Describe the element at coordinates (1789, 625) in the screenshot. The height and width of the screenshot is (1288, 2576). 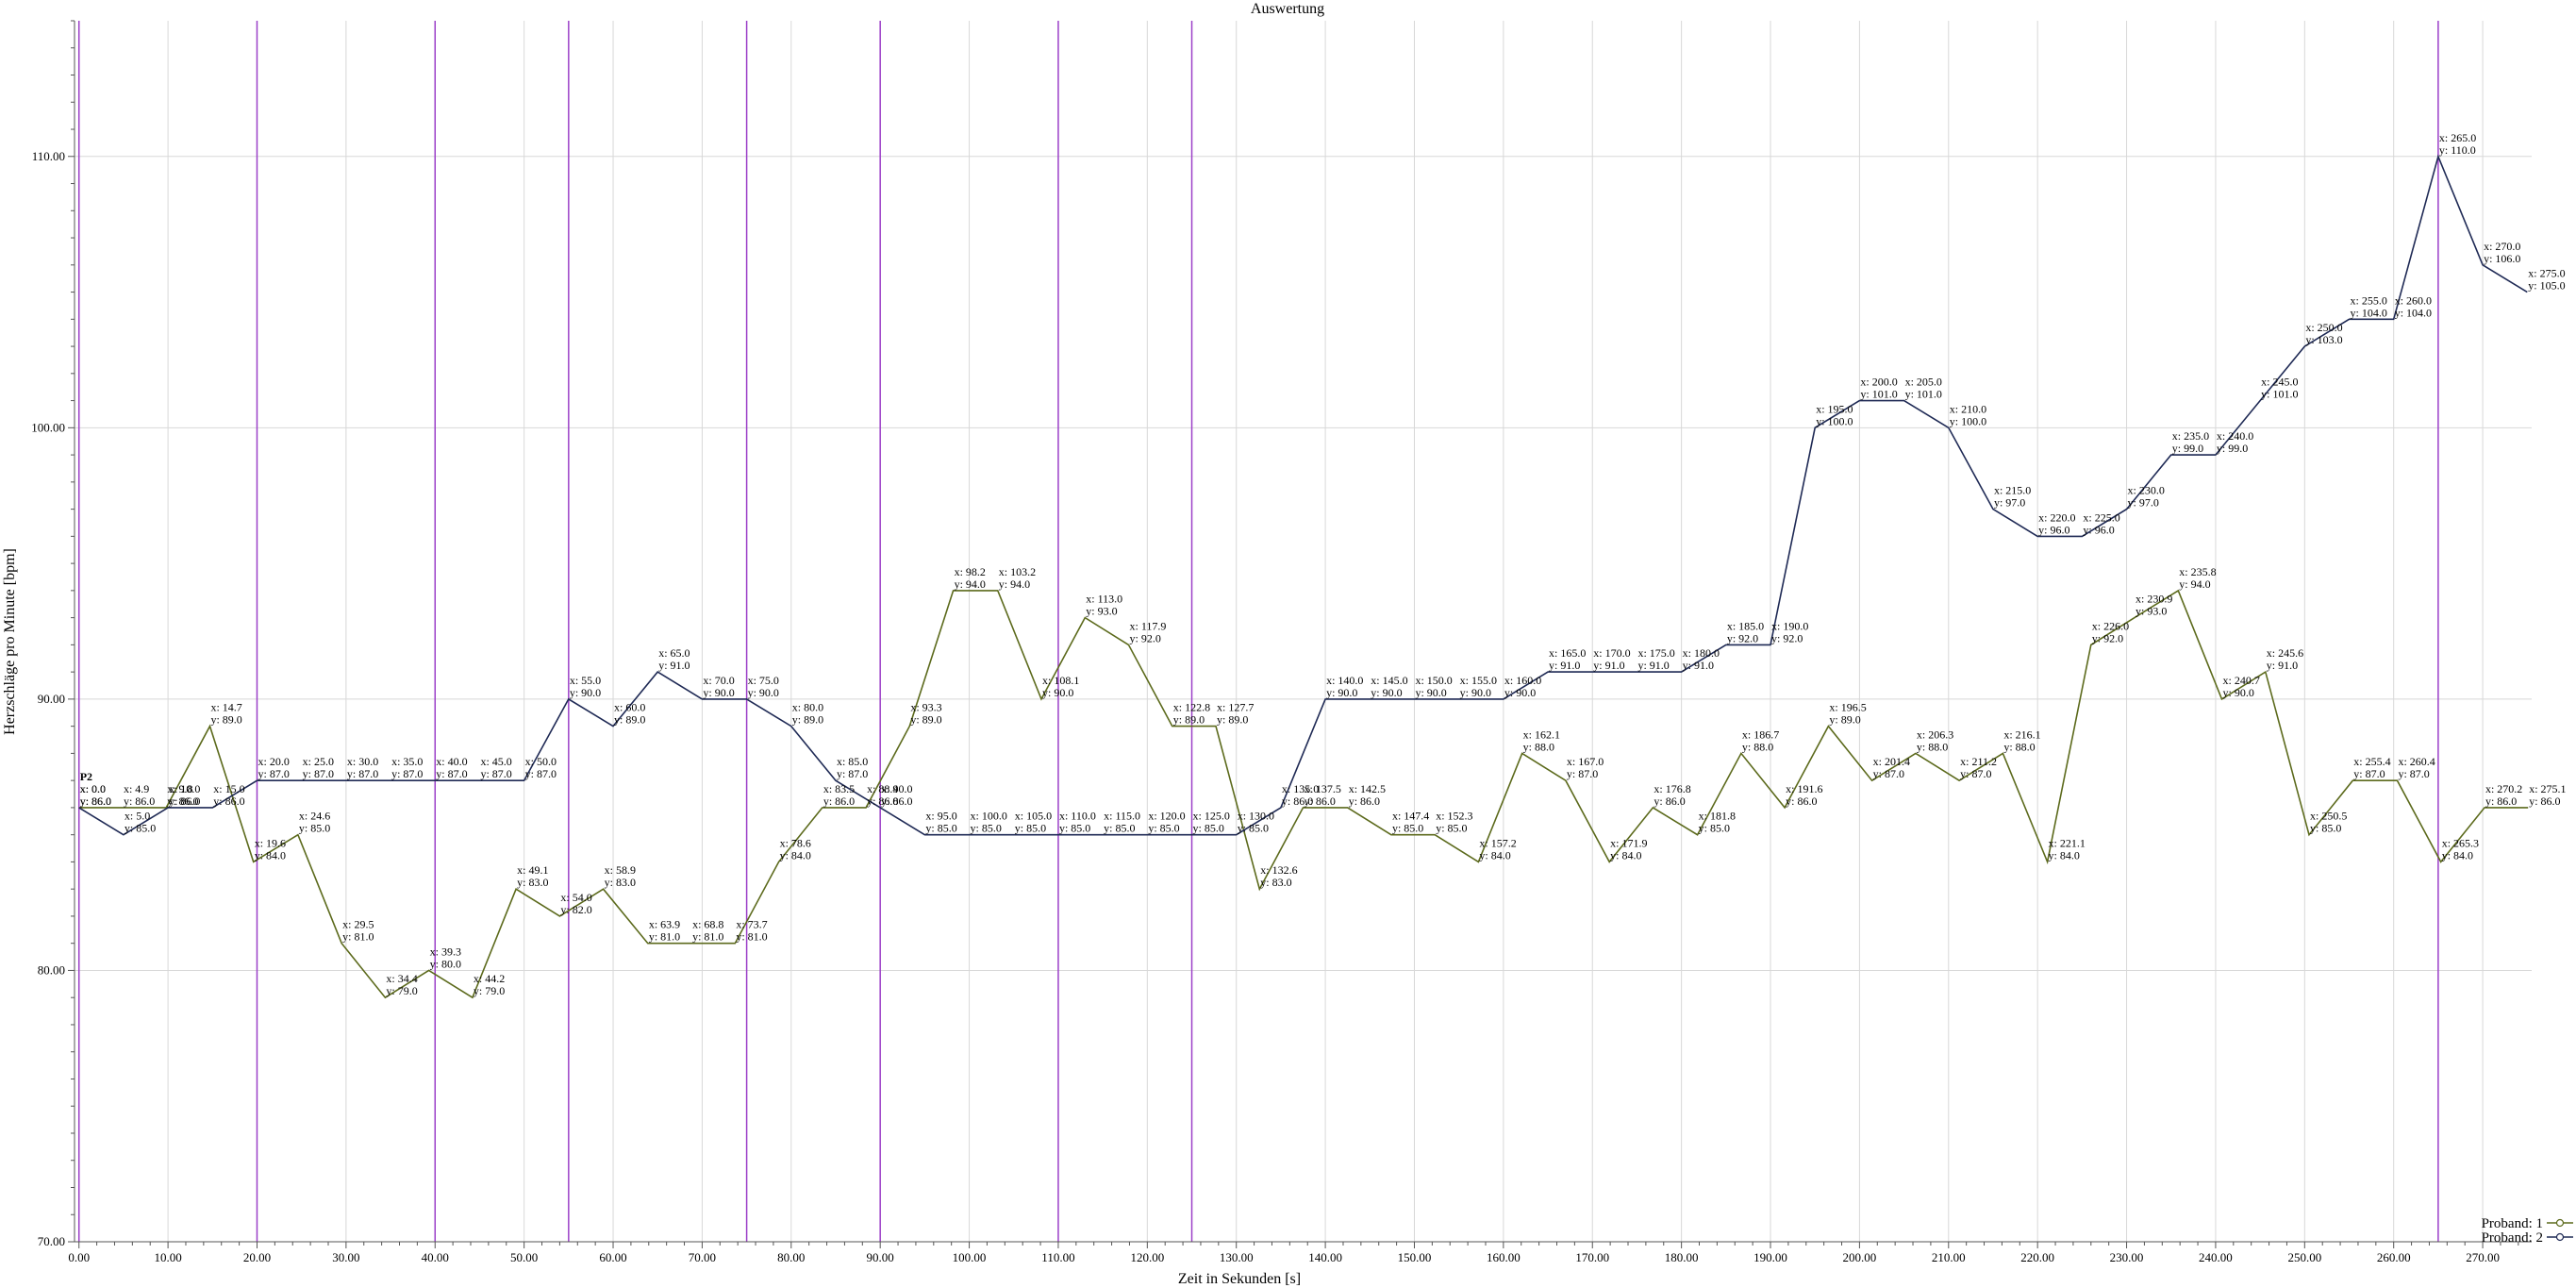
I see `data-label-x: x: 190.0` at that location.